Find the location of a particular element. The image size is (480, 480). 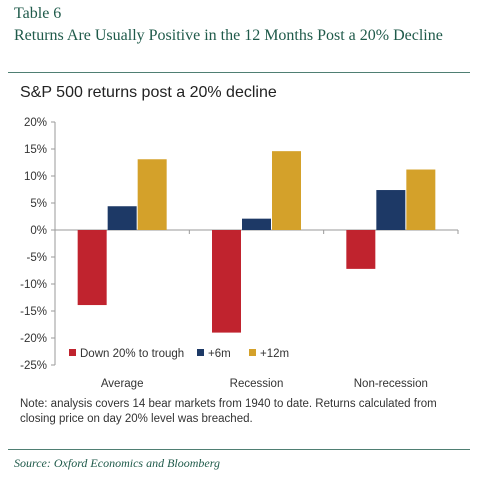

top-divider is located at coordinates (239, 72).